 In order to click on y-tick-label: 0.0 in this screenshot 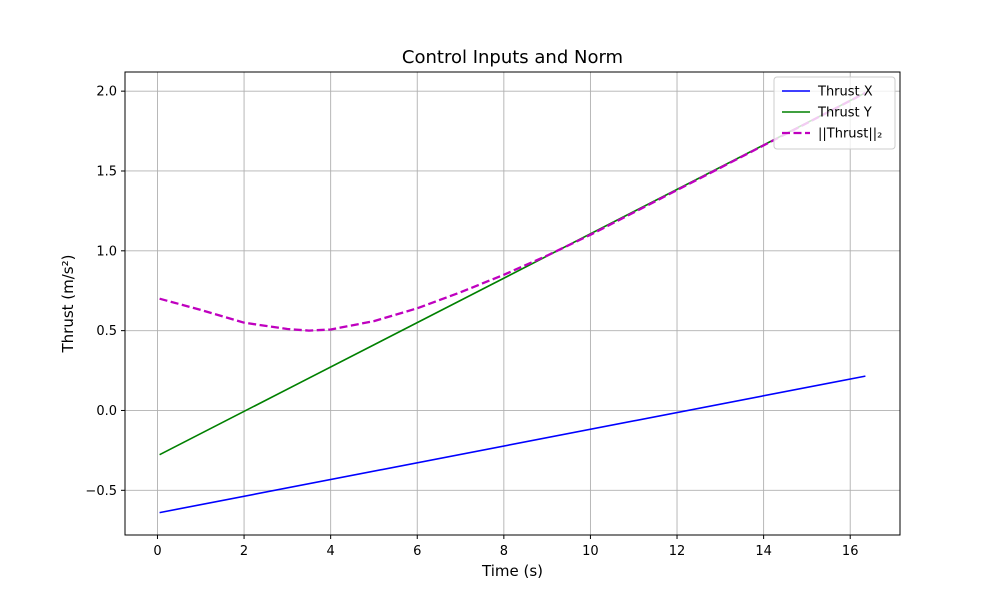, I will do `click(106, 411)`.